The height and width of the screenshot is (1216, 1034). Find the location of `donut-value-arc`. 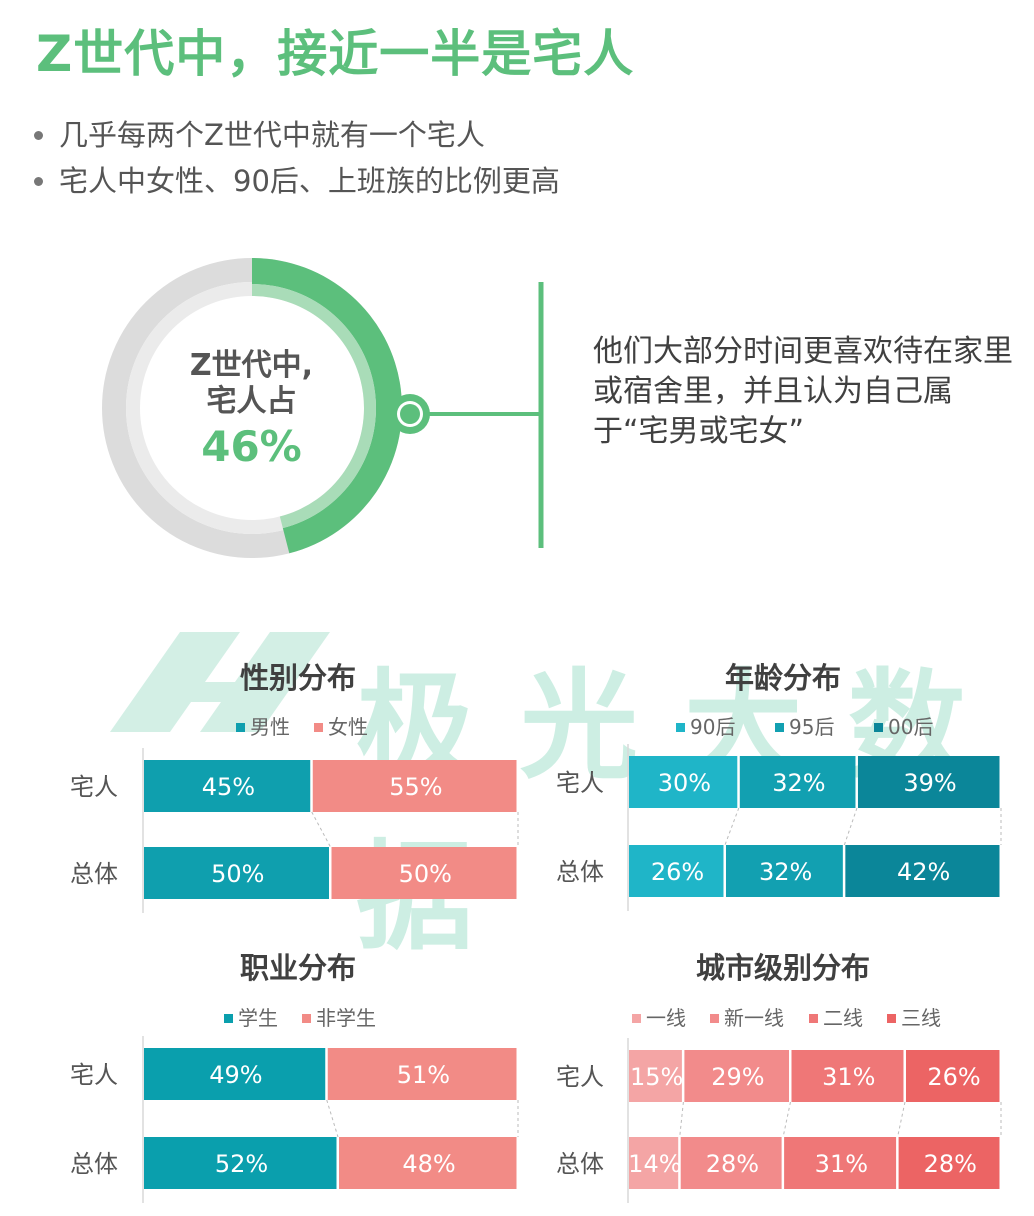

donut-value-arc is located at coordinates (327, 406).